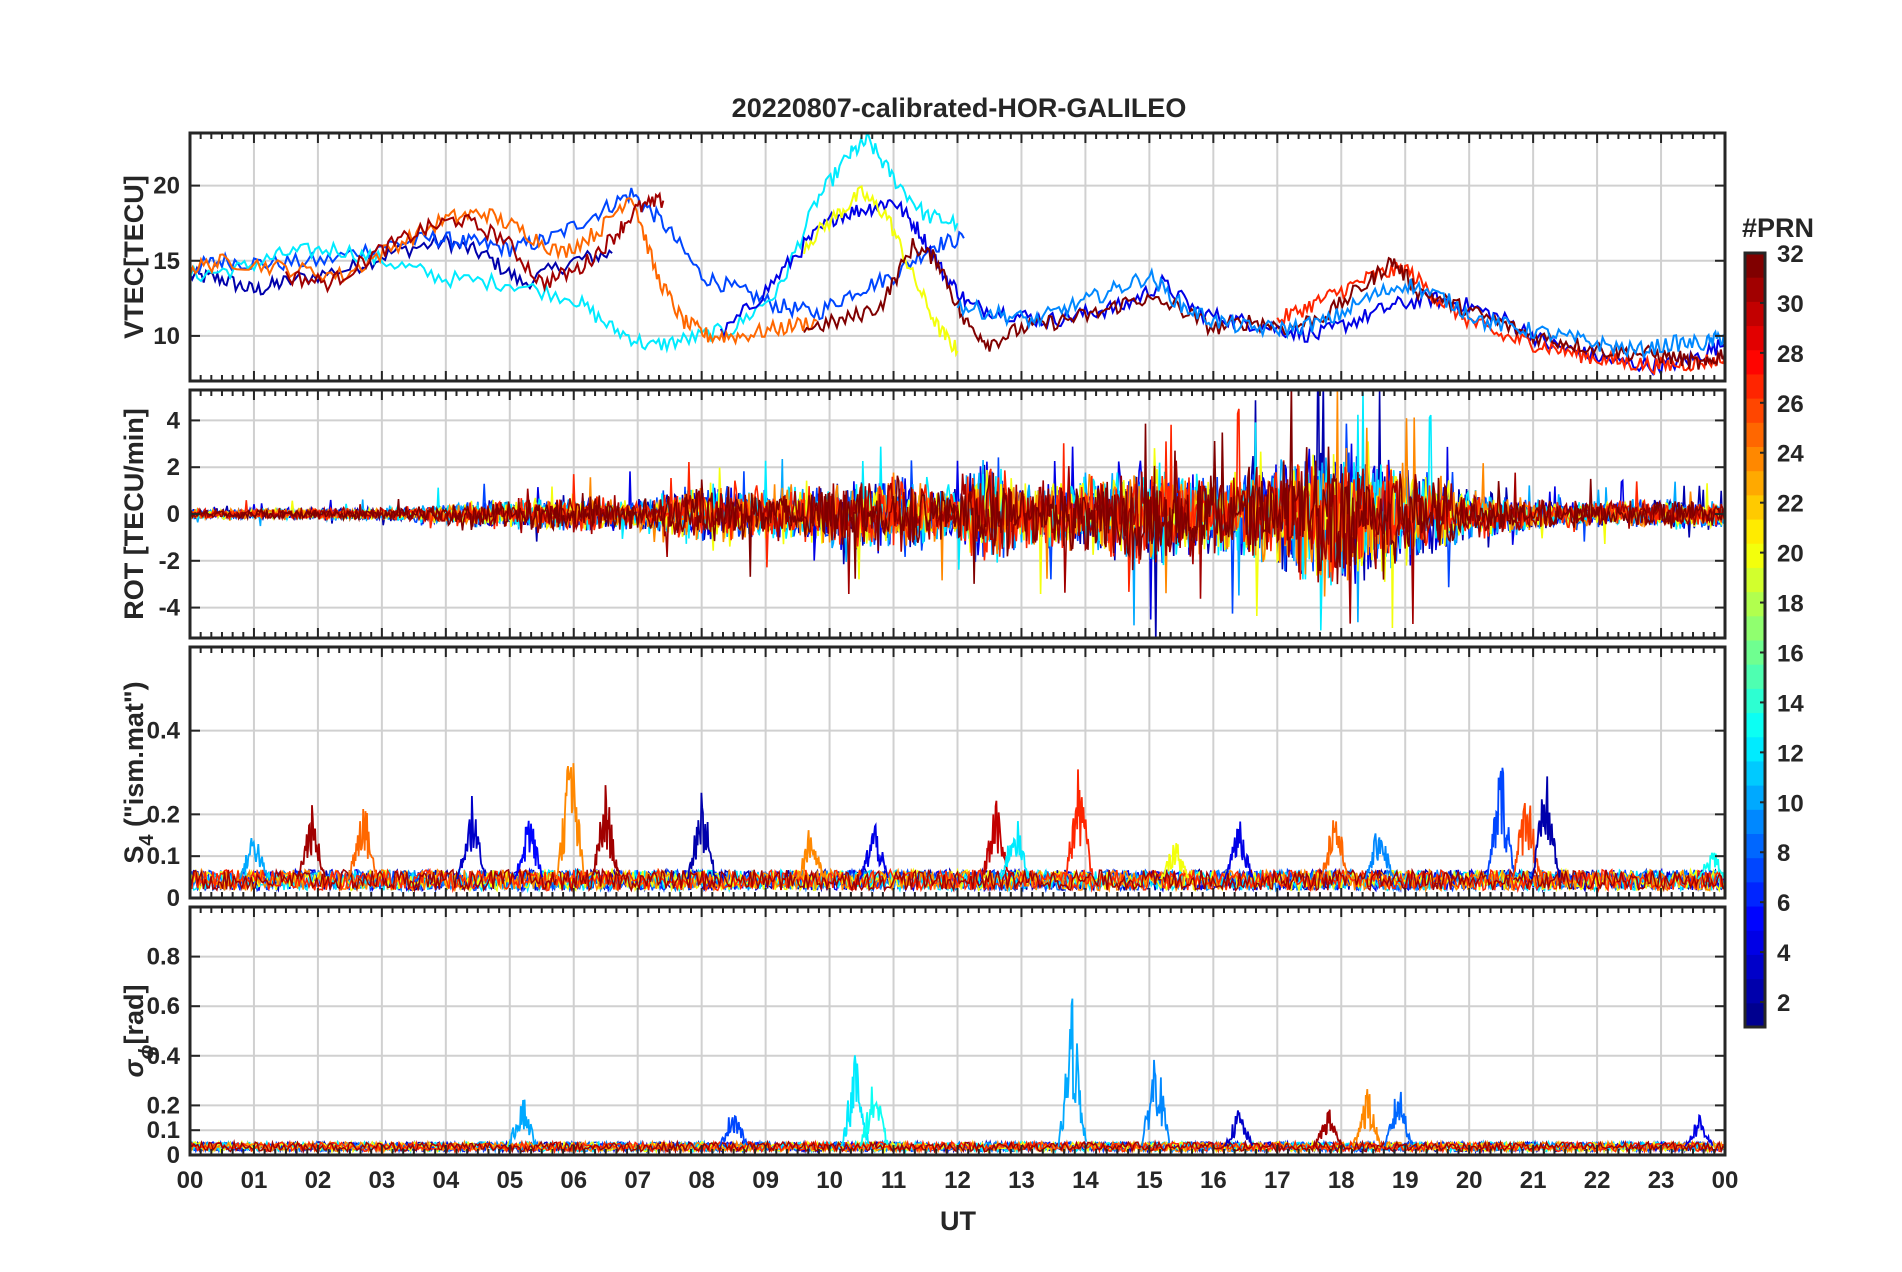 Image resolution: width=1902 pixels, height=1272 pixels. I want to click on y-axis-label: σϕ[rad], so click(138, 1030).